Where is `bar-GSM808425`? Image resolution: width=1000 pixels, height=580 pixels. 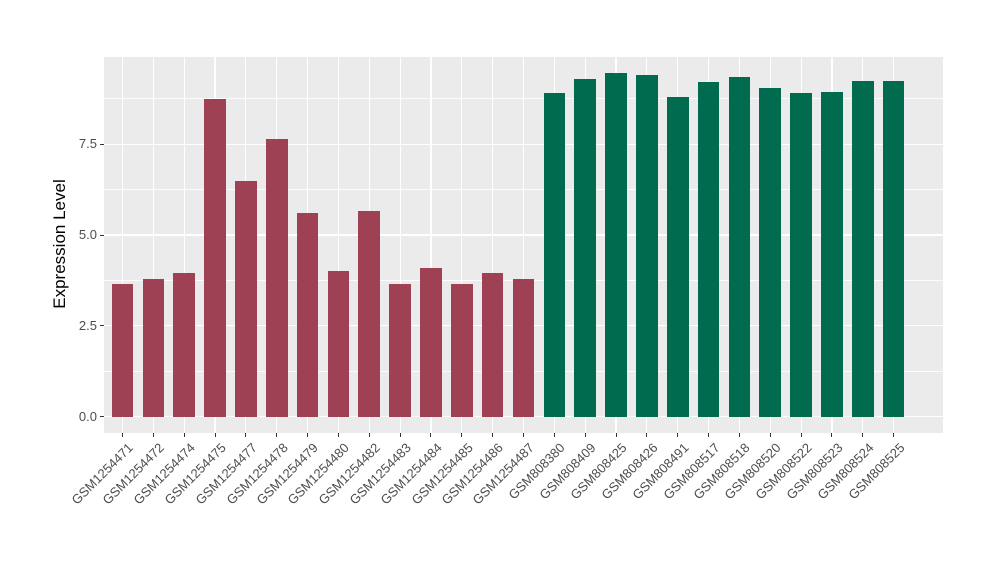
bar-GSM808425 is located at coordinates (616, 245).